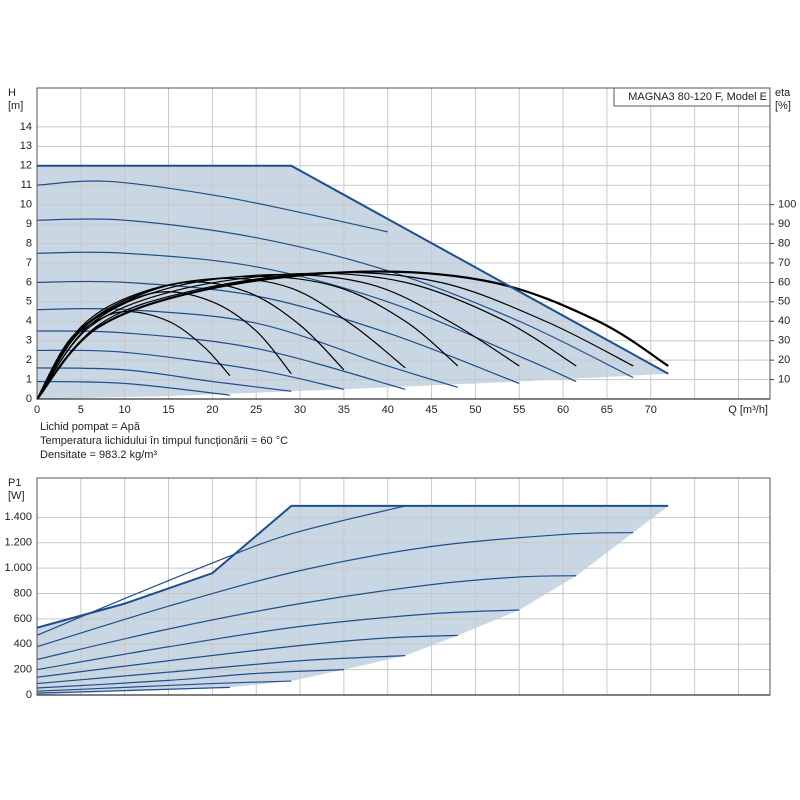 This screenshot has width=800, height=800. Describe the element at coordinates (14, 483) in the screenshot. I see `y-axis-label: P1` at that location.